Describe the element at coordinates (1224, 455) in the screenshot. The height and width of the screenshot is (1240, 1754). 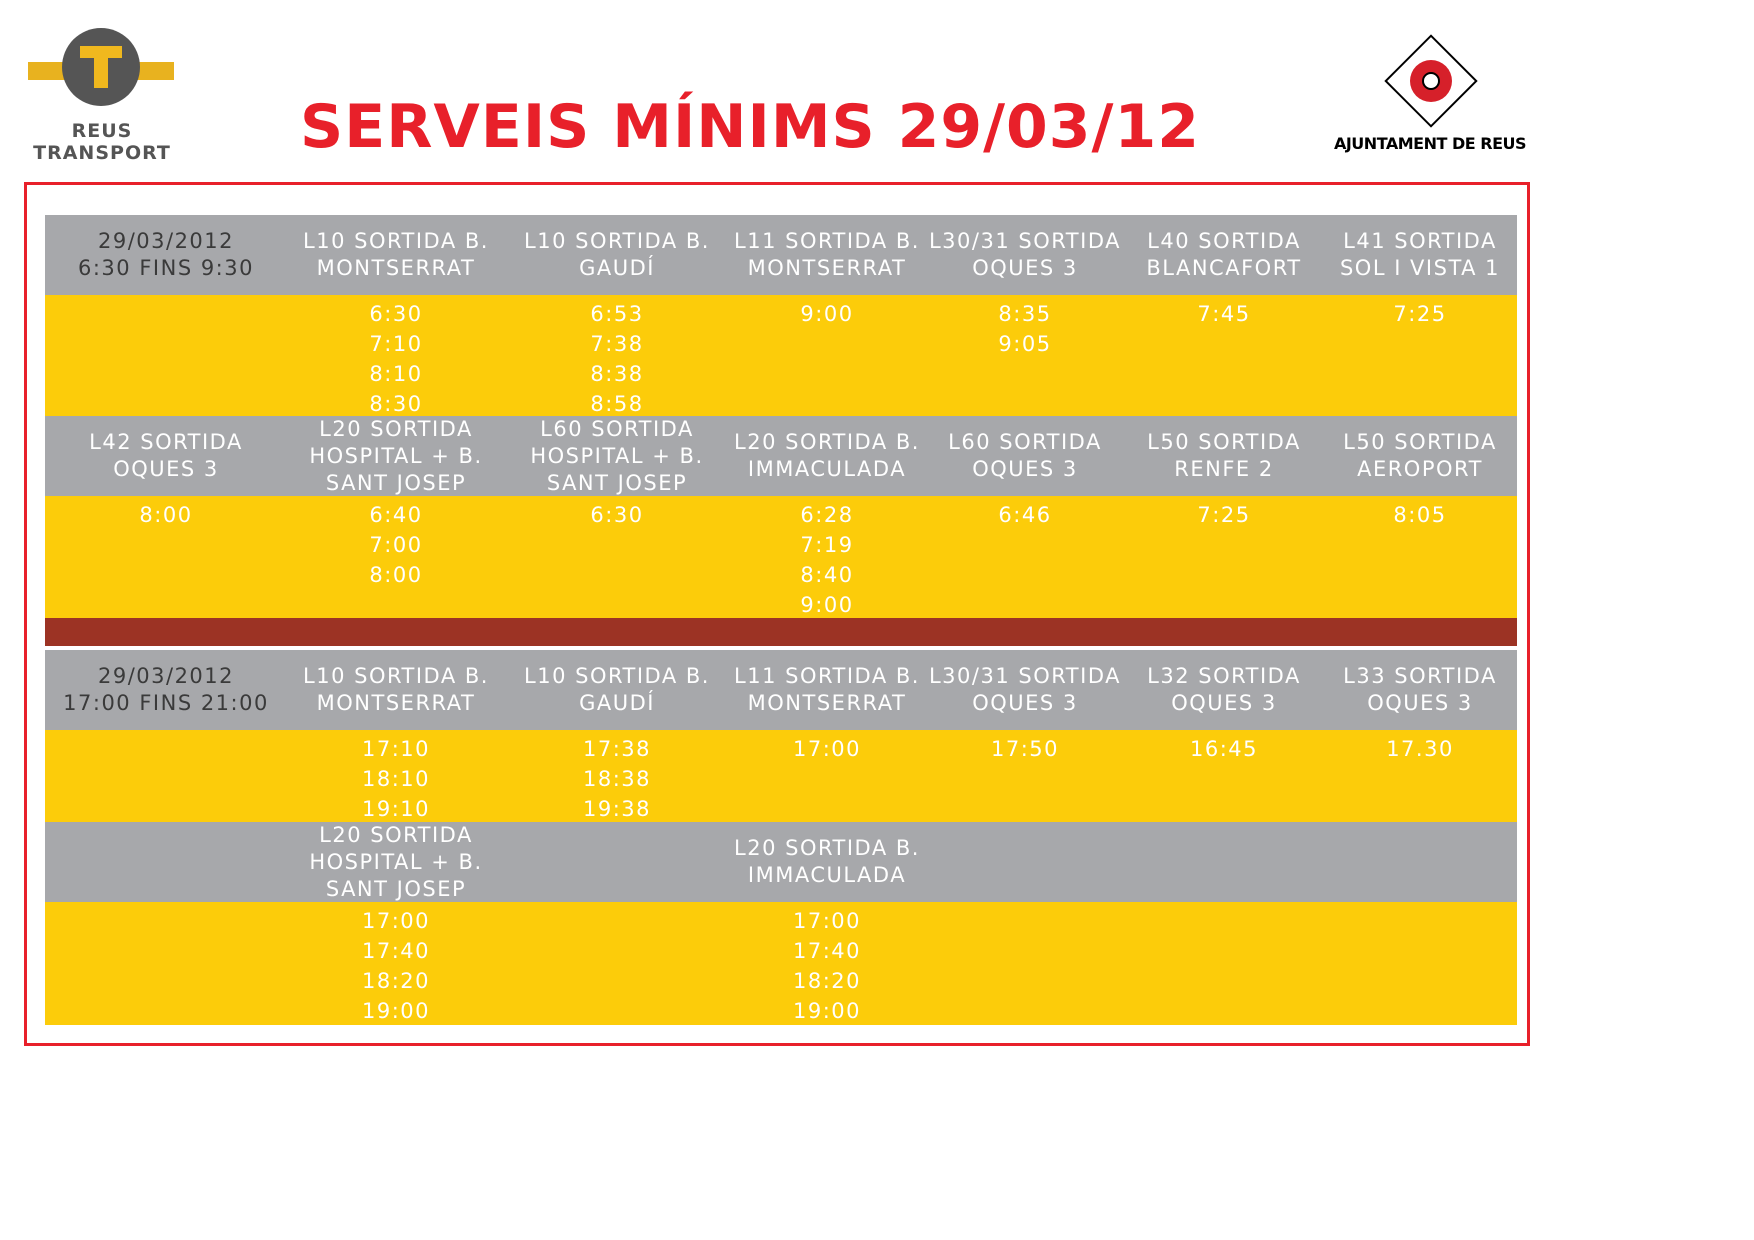
I see `line-header: L50 SORTIDA RENFE 2` at that location.